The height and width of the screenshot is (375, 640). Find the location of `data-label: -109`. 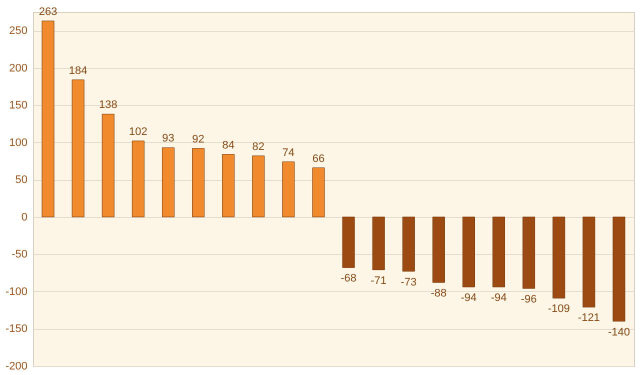

data-label: -109 is located at coordinates (559, 309).